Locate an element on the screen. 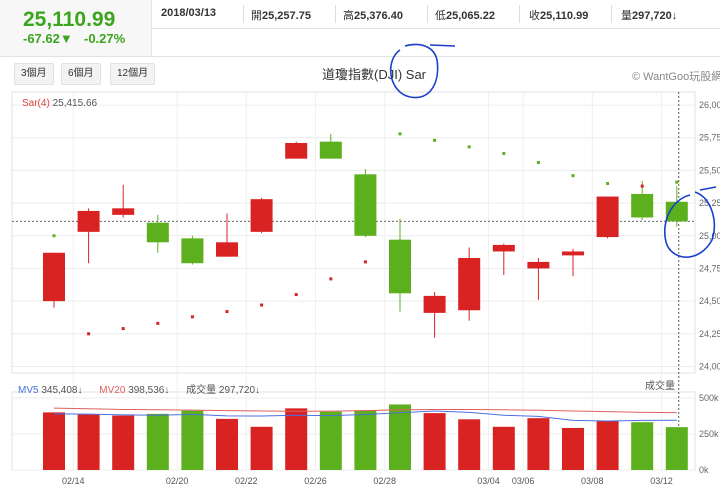 The height and width of the screenshot is (491, 720). price-tick-label: 25,750 is located at coordinates (709, 138).